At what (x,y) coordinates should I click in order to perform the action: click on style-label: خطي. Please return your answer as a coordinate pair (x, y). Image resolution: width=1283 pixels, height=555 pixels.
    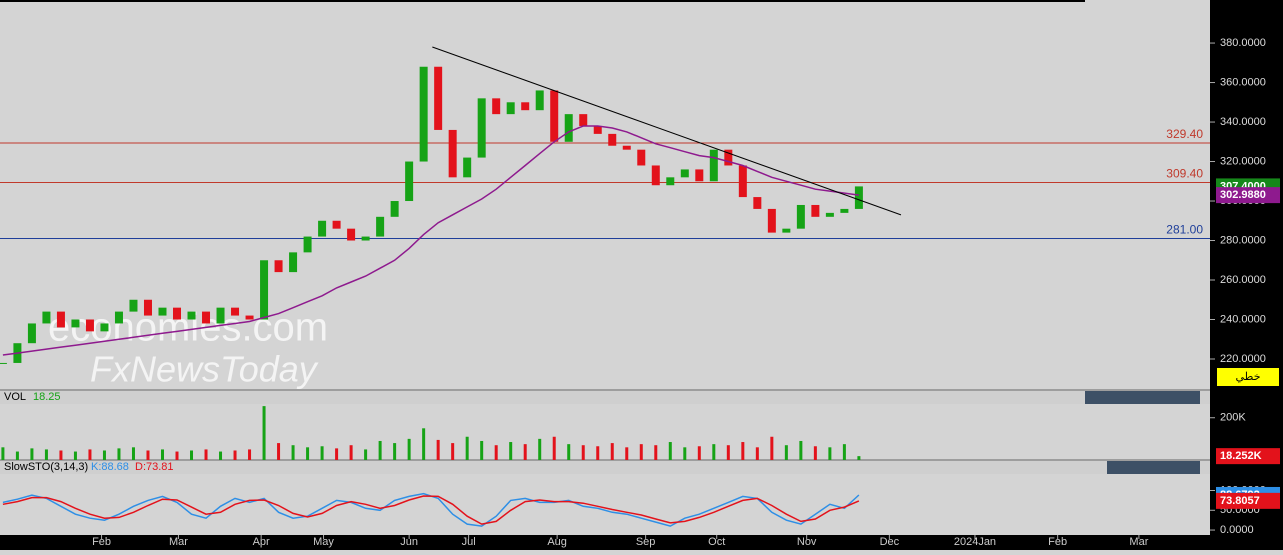
    Looking at the image, I should click on (1248, 377).